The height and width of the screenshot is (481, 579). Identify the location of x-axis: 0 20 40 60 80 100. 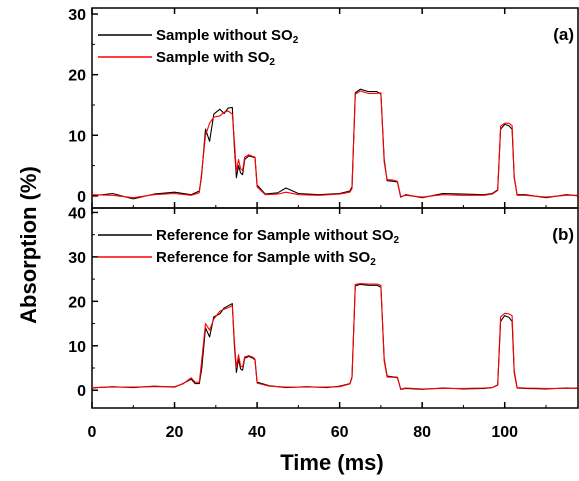
(303, 432).